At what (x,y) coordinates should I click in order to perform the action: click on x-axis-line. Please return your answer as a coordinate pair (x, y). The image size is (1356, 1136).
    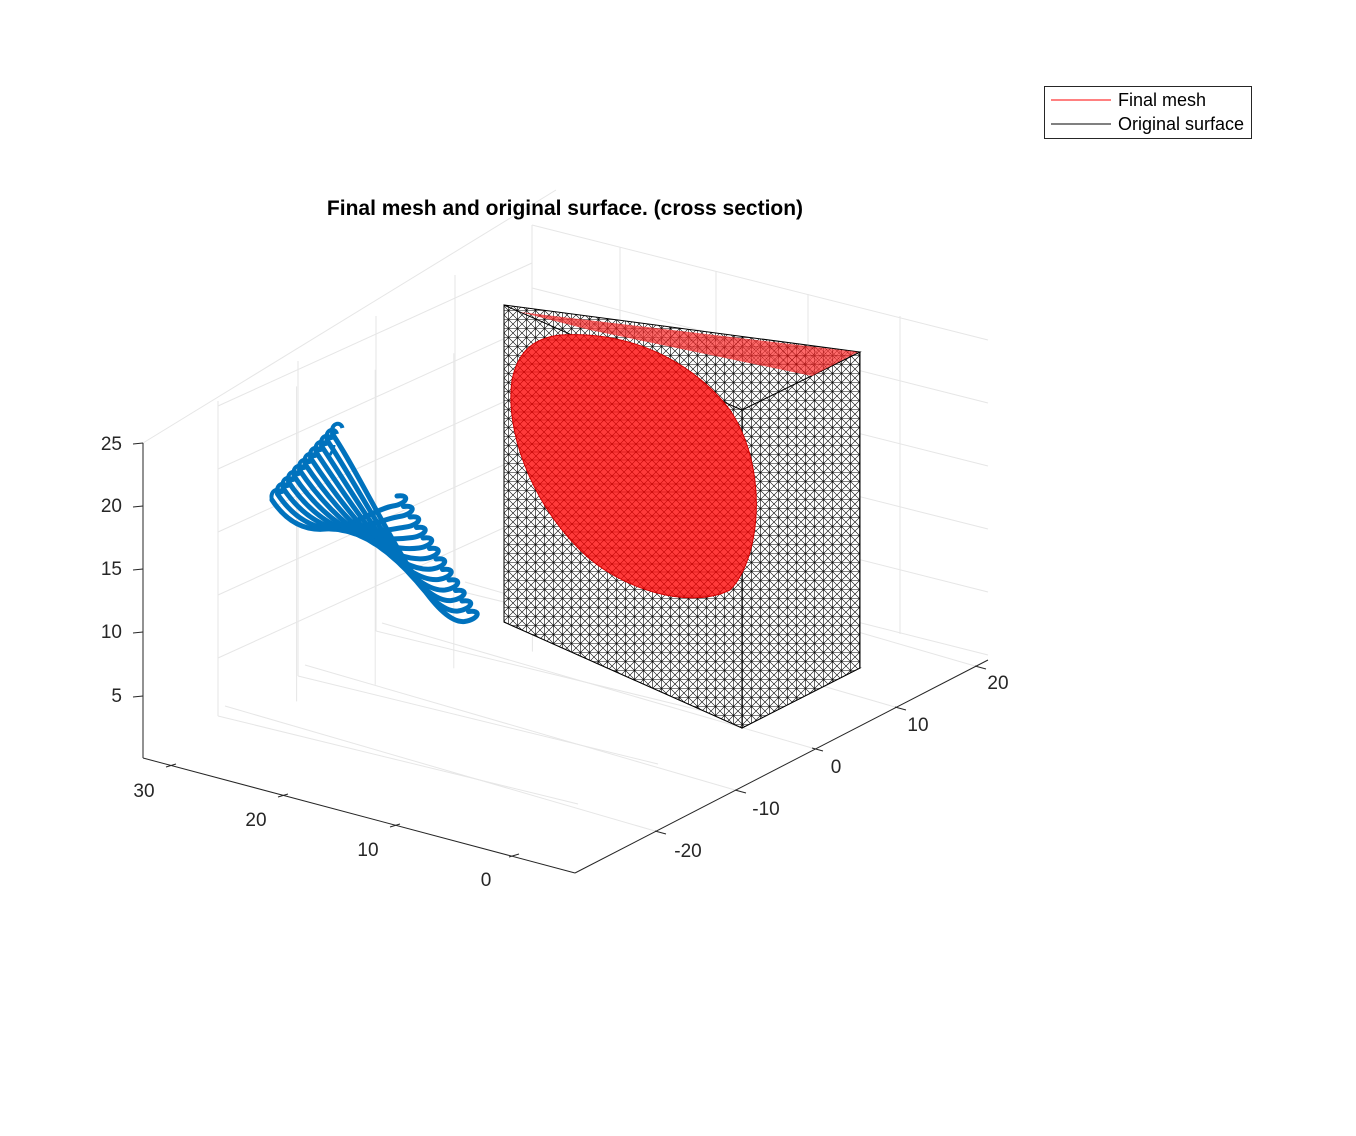
    Looking at the image, I should click on (359, 815).